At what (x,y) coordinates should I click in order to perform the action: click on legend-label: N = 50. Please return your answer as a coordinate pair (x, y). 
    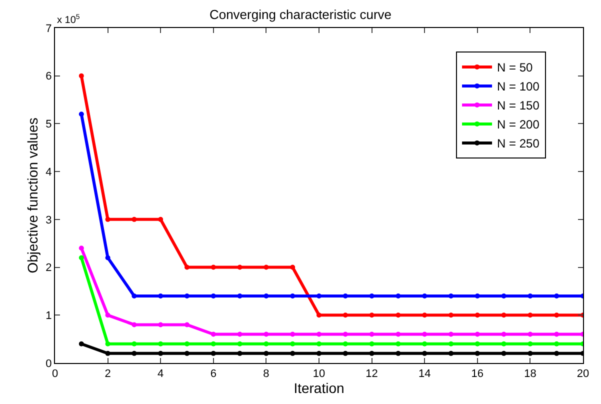
    Looking at the image, I should click on (515, 67).